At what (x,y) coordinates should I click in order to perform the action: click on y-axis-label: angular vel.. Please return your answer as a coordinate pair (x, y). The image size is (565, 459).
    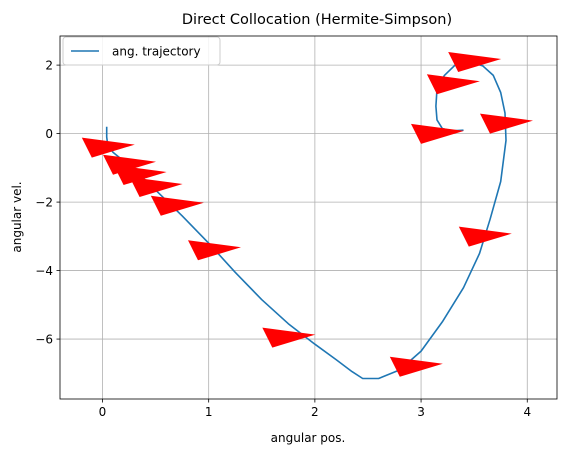
    Looking at the image, I should click on (17, 216).